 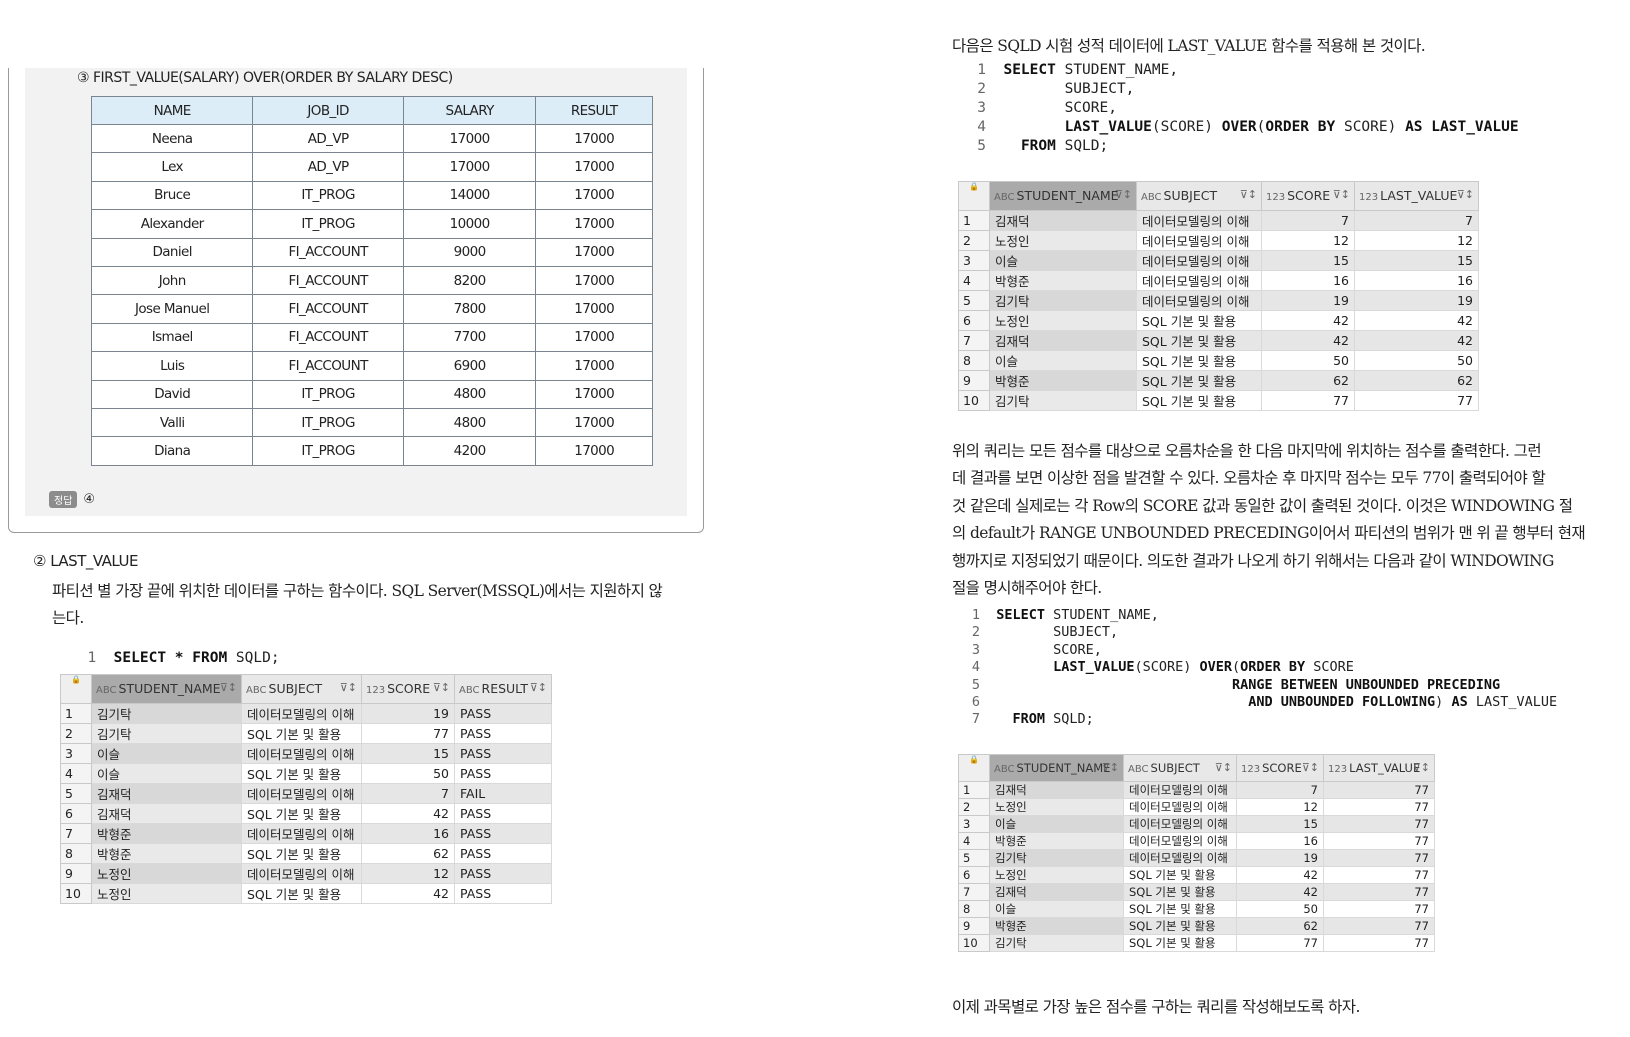 I want to click on grid-cell: 15, so click(x=1308, y=260).